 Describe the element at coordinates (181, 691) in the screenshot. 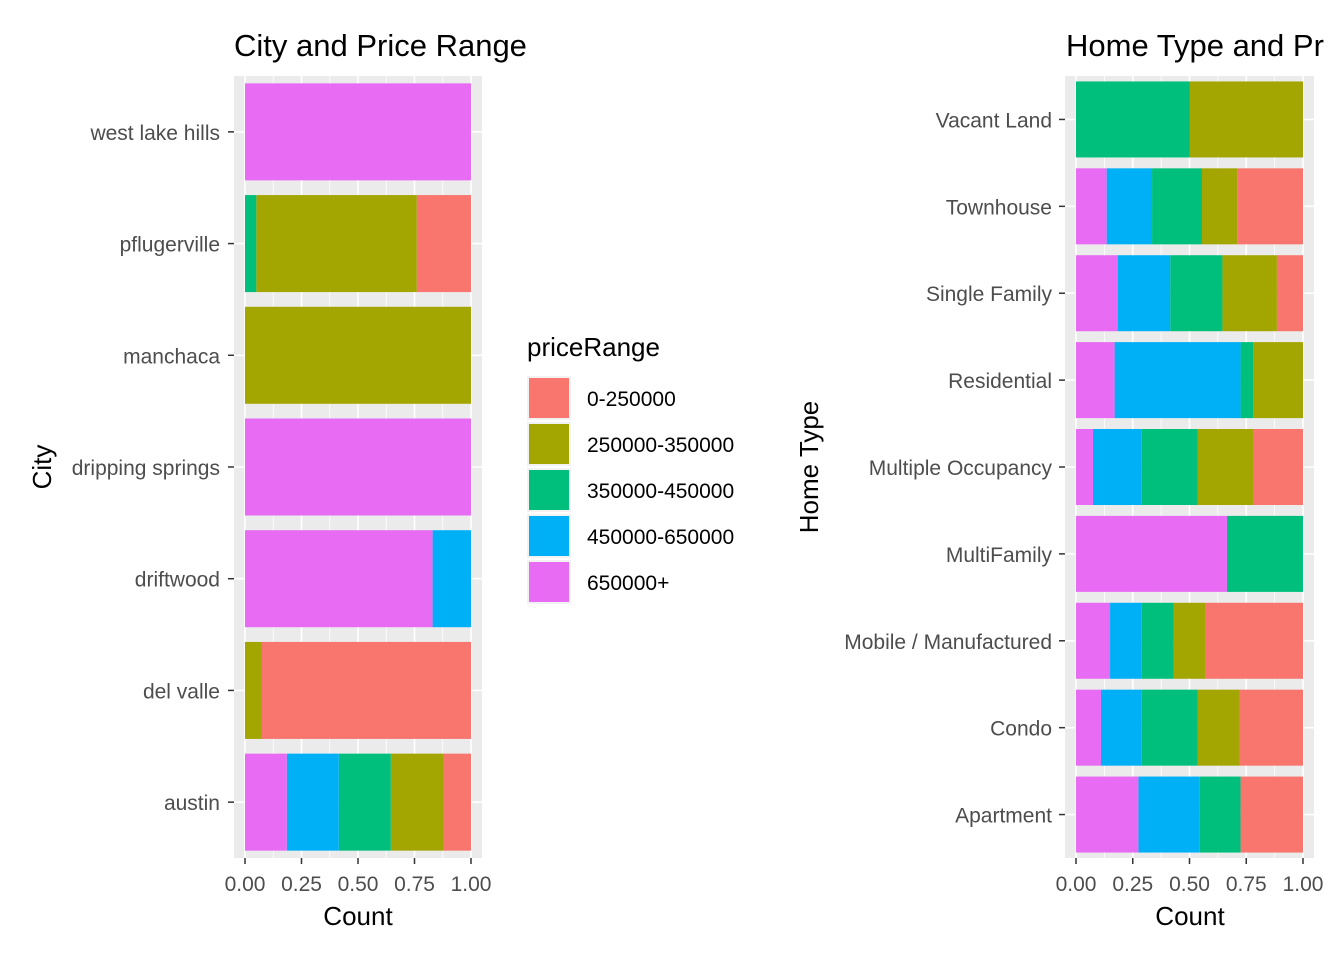

I see `y-tick-label: del valle` at that location.